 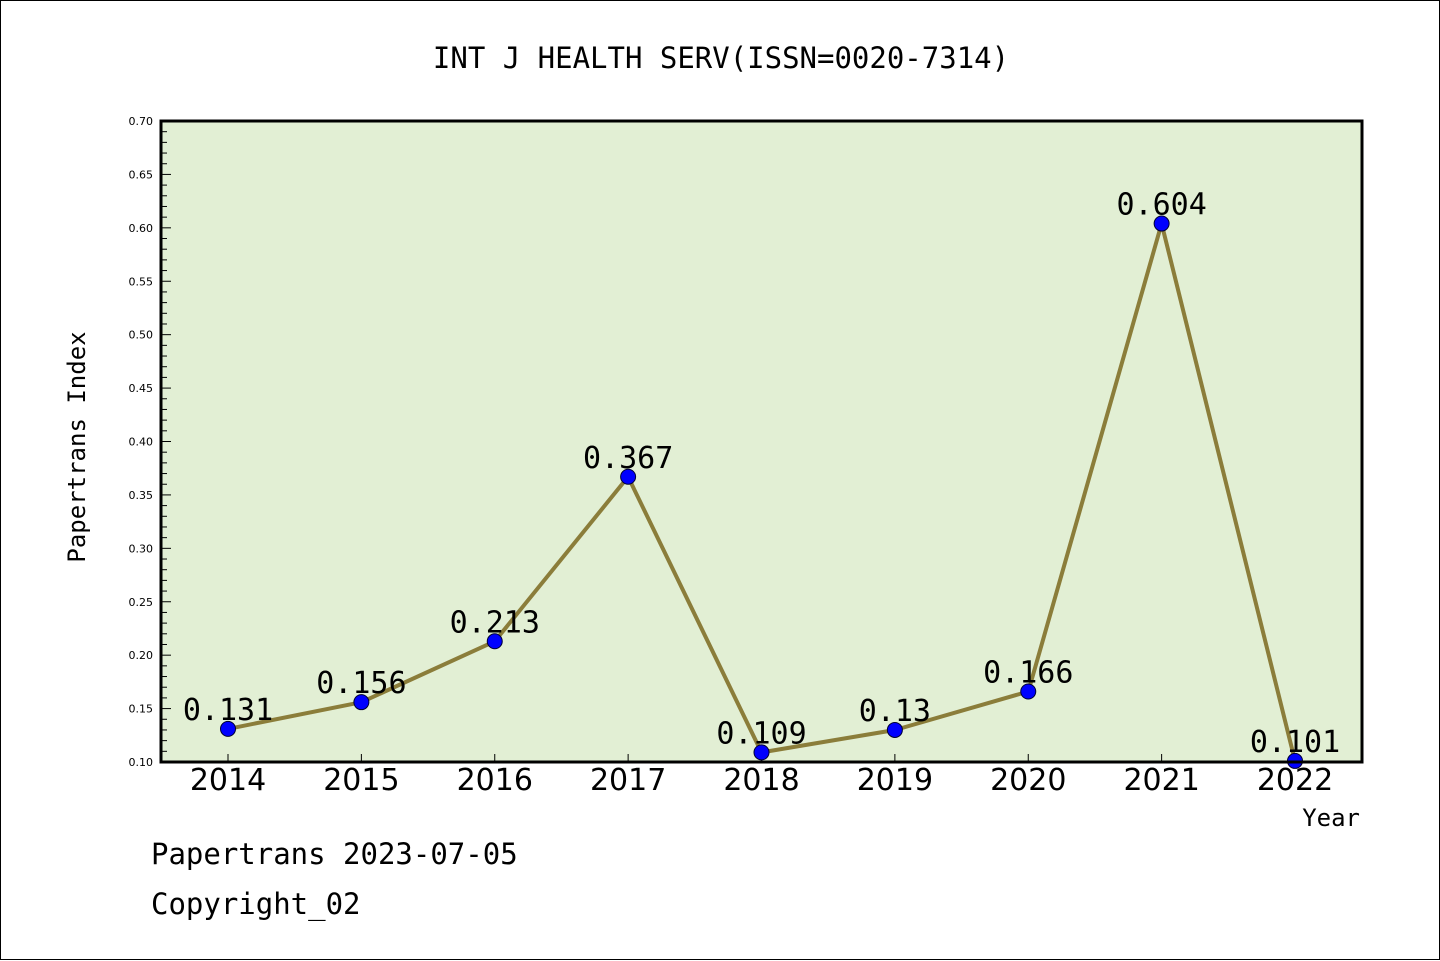 I want to click on y-tick-label: 0.40, so click(x=141, y=442).